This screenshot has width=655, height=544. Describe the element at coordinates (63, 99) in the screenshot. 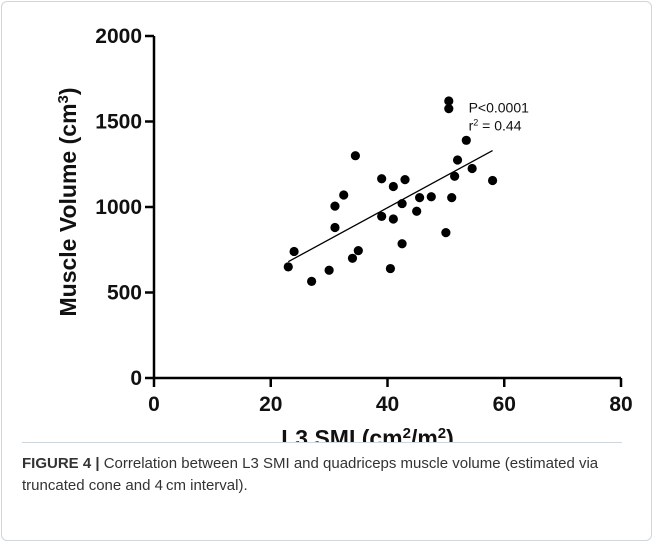

I see `y-axis-label-sup: 3` at that location.